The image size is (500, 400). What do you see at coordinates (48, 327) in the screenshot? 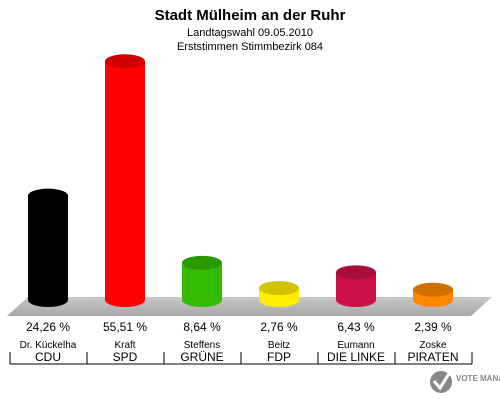
I see `value-label: 24,26 %` at bounding box center [48, 327].